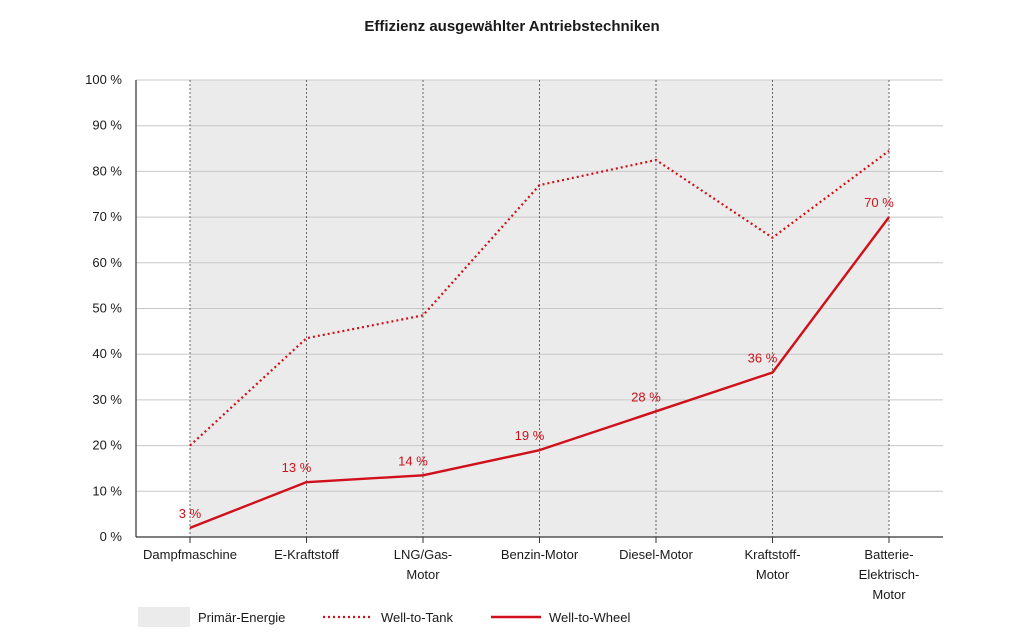  What do you see at coordinates (107, 445) in the screenshot?
I see `y-tick-label: 20 %` at bounding box center [107, 445].